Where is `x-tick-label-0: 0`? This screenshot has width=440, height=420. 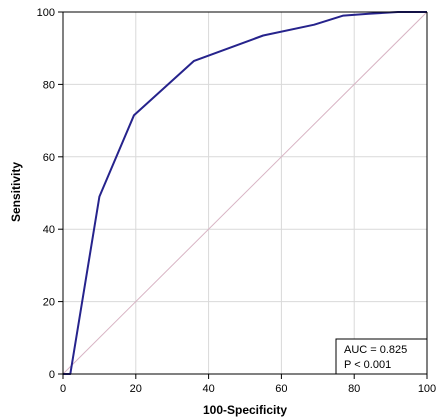 x-tick-label-0: 0 is located at coordinates (63, 389).